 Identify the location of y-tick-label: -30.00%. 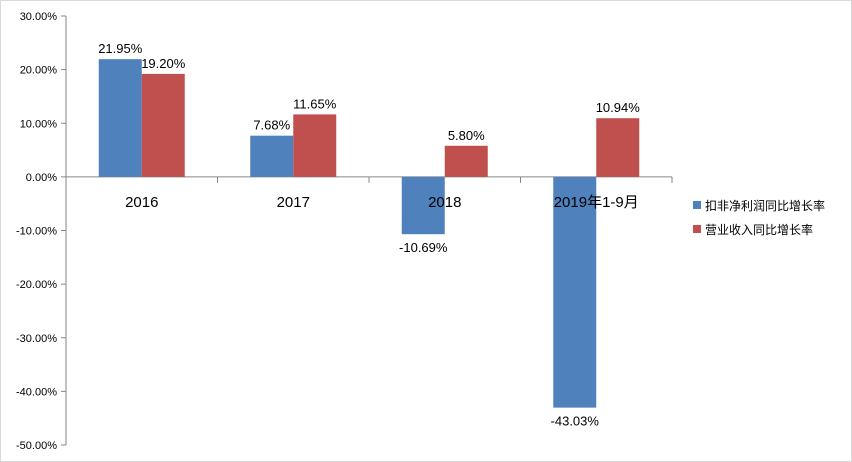
(36, 339).